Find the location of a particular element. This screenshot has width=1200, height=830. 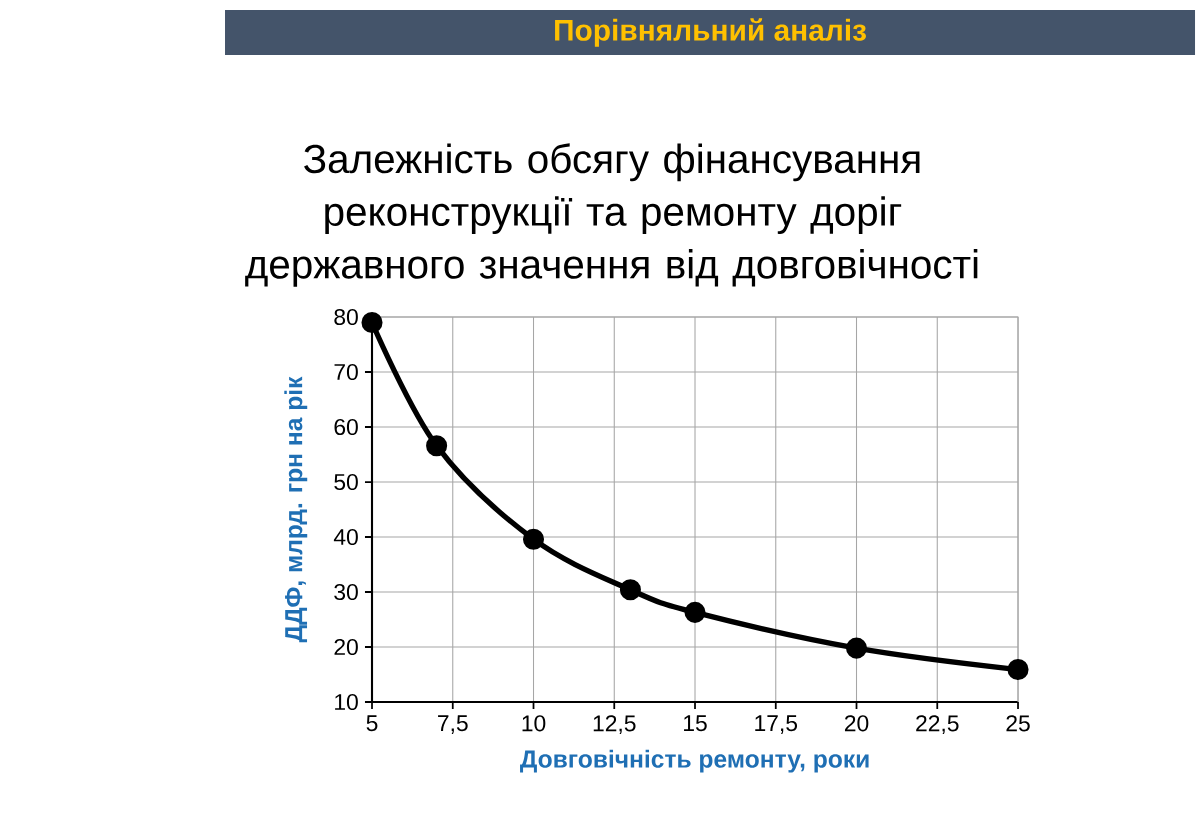

x-tick-label: 22,5 is located at coordinates (937, 725).